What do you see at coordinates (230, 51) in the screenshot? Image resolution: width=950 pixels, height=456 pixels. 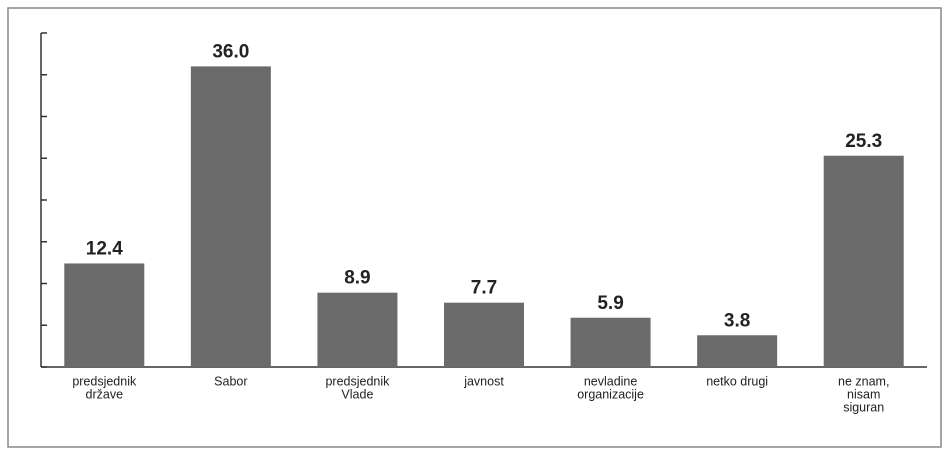 I see `value-label: 36.0` at bounding box center [230, 51].